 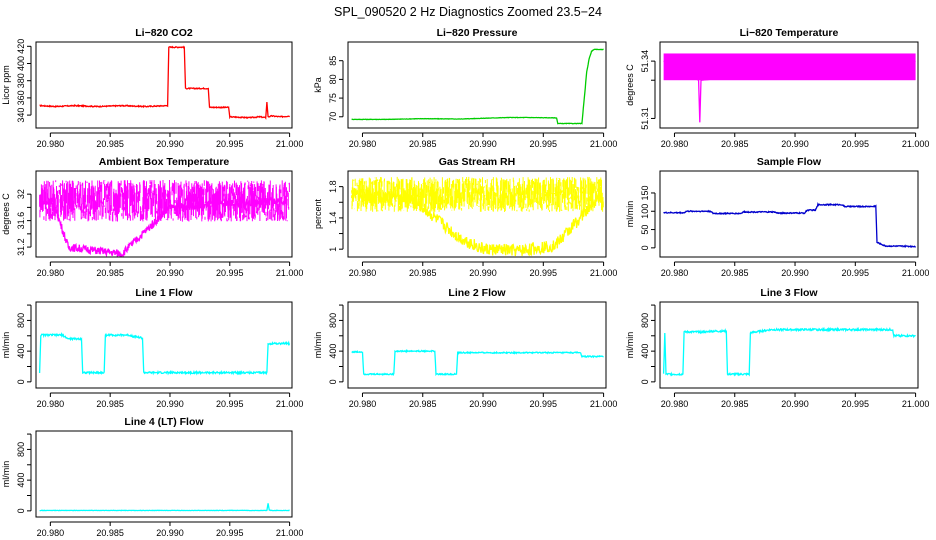 What do you see at coordinates (333, 61) in the screenshot?
I see `y-tick-label: 85` at bounding box center [333, 61].